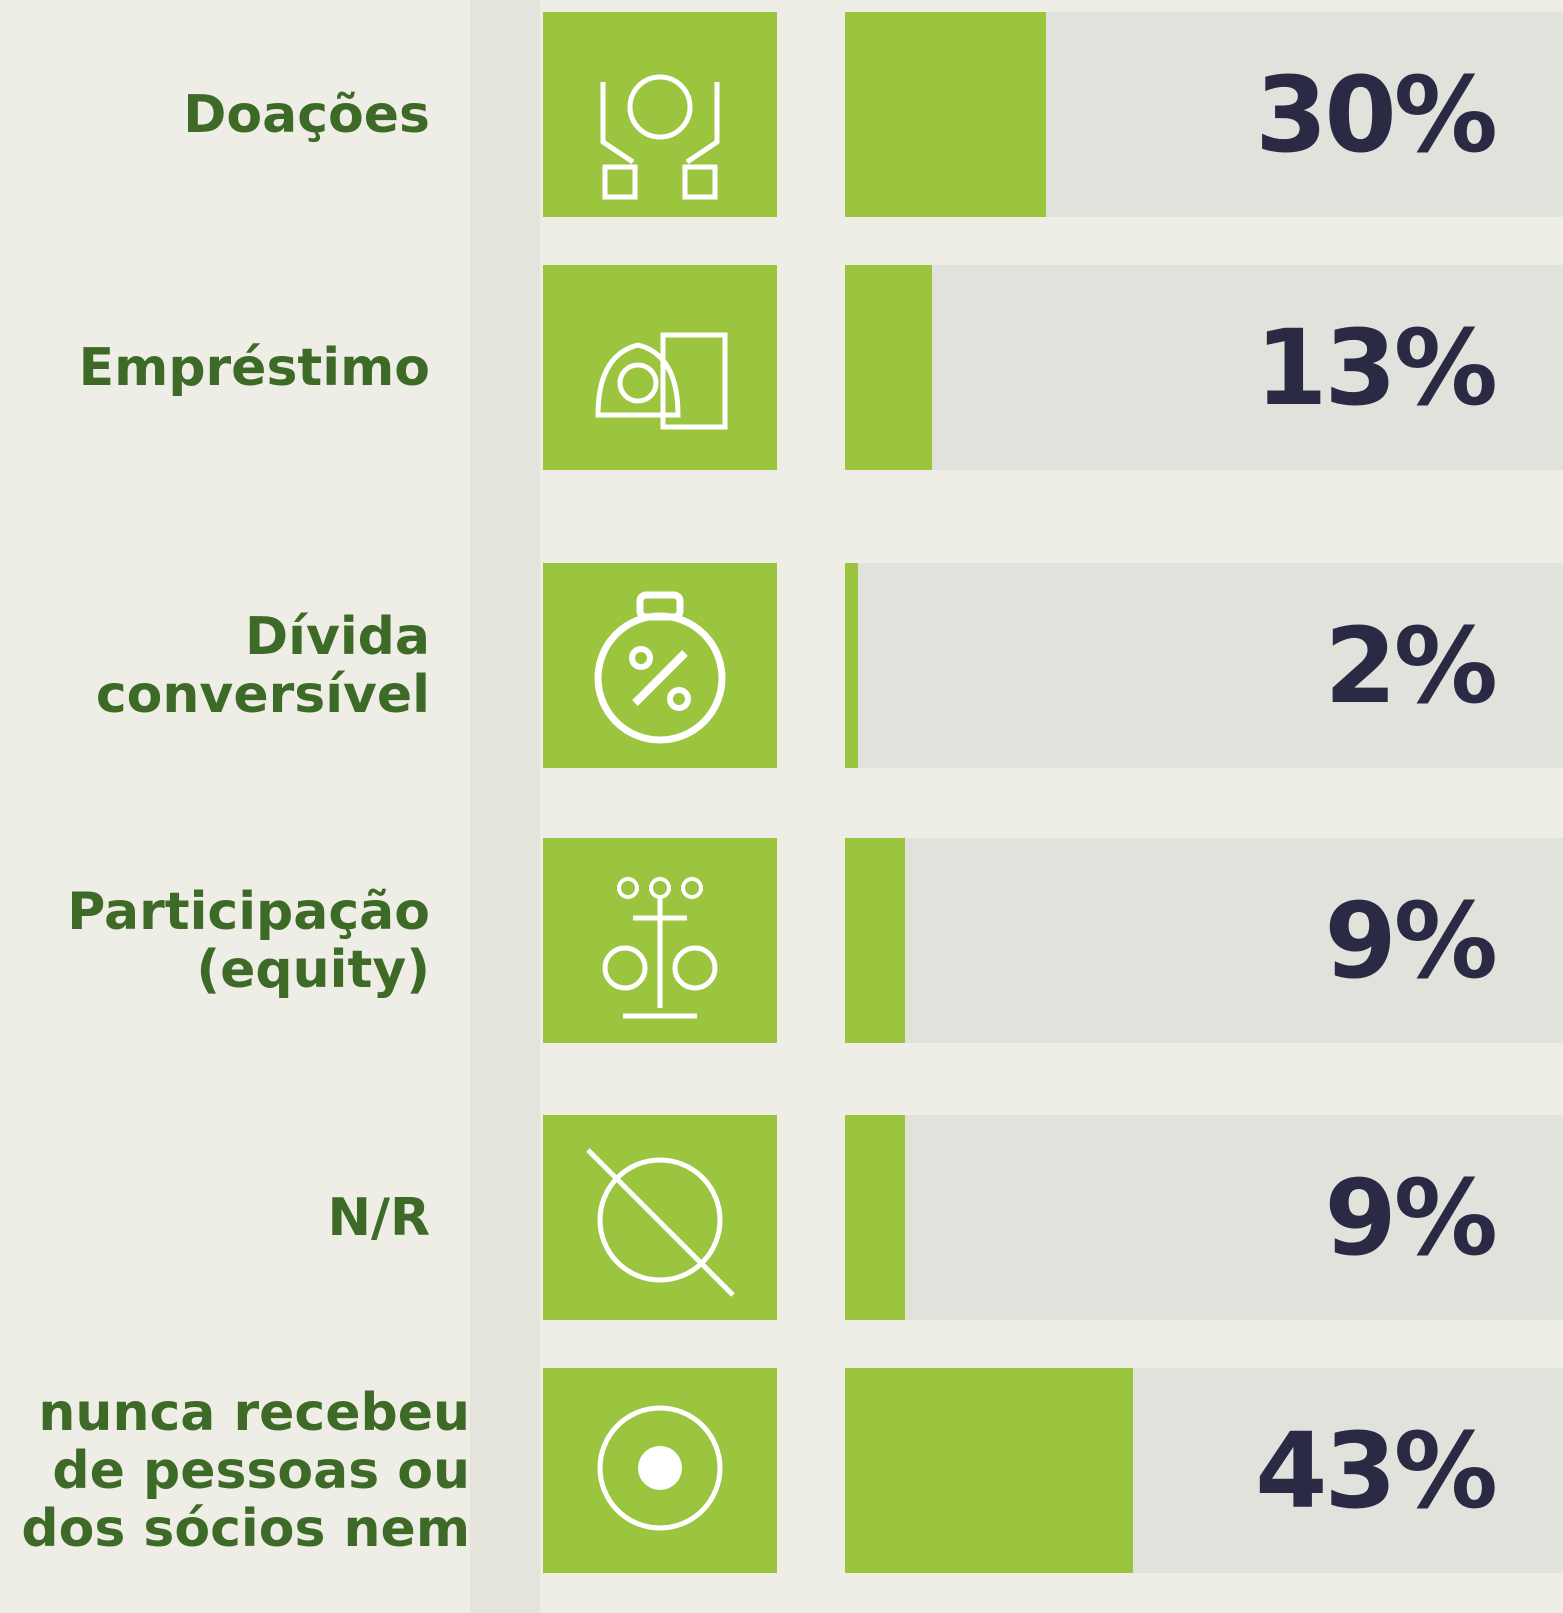 Image resolution: width=1563 pixels, height=1613 pixels. What do you see at coordinates (306, 114) in the screenshot?
I see `category-label: Doações` at bounding box center [306, 114].